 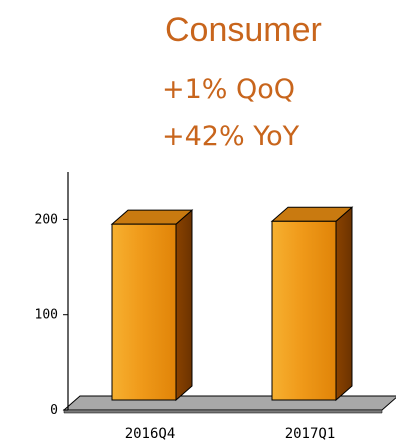 What do you see at coordinates (150, 434) in the screenshot?
I see `x-tick-label: 2016Q4` at bounding box center [150, 434].